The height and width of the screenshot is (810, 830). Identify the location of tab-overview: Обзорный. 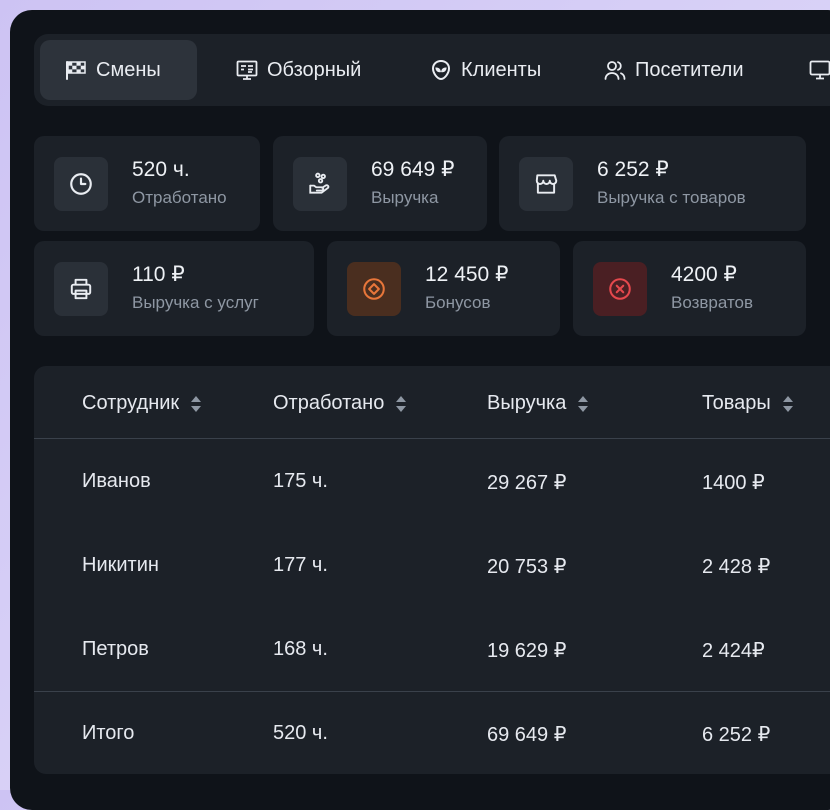
(301, 70).